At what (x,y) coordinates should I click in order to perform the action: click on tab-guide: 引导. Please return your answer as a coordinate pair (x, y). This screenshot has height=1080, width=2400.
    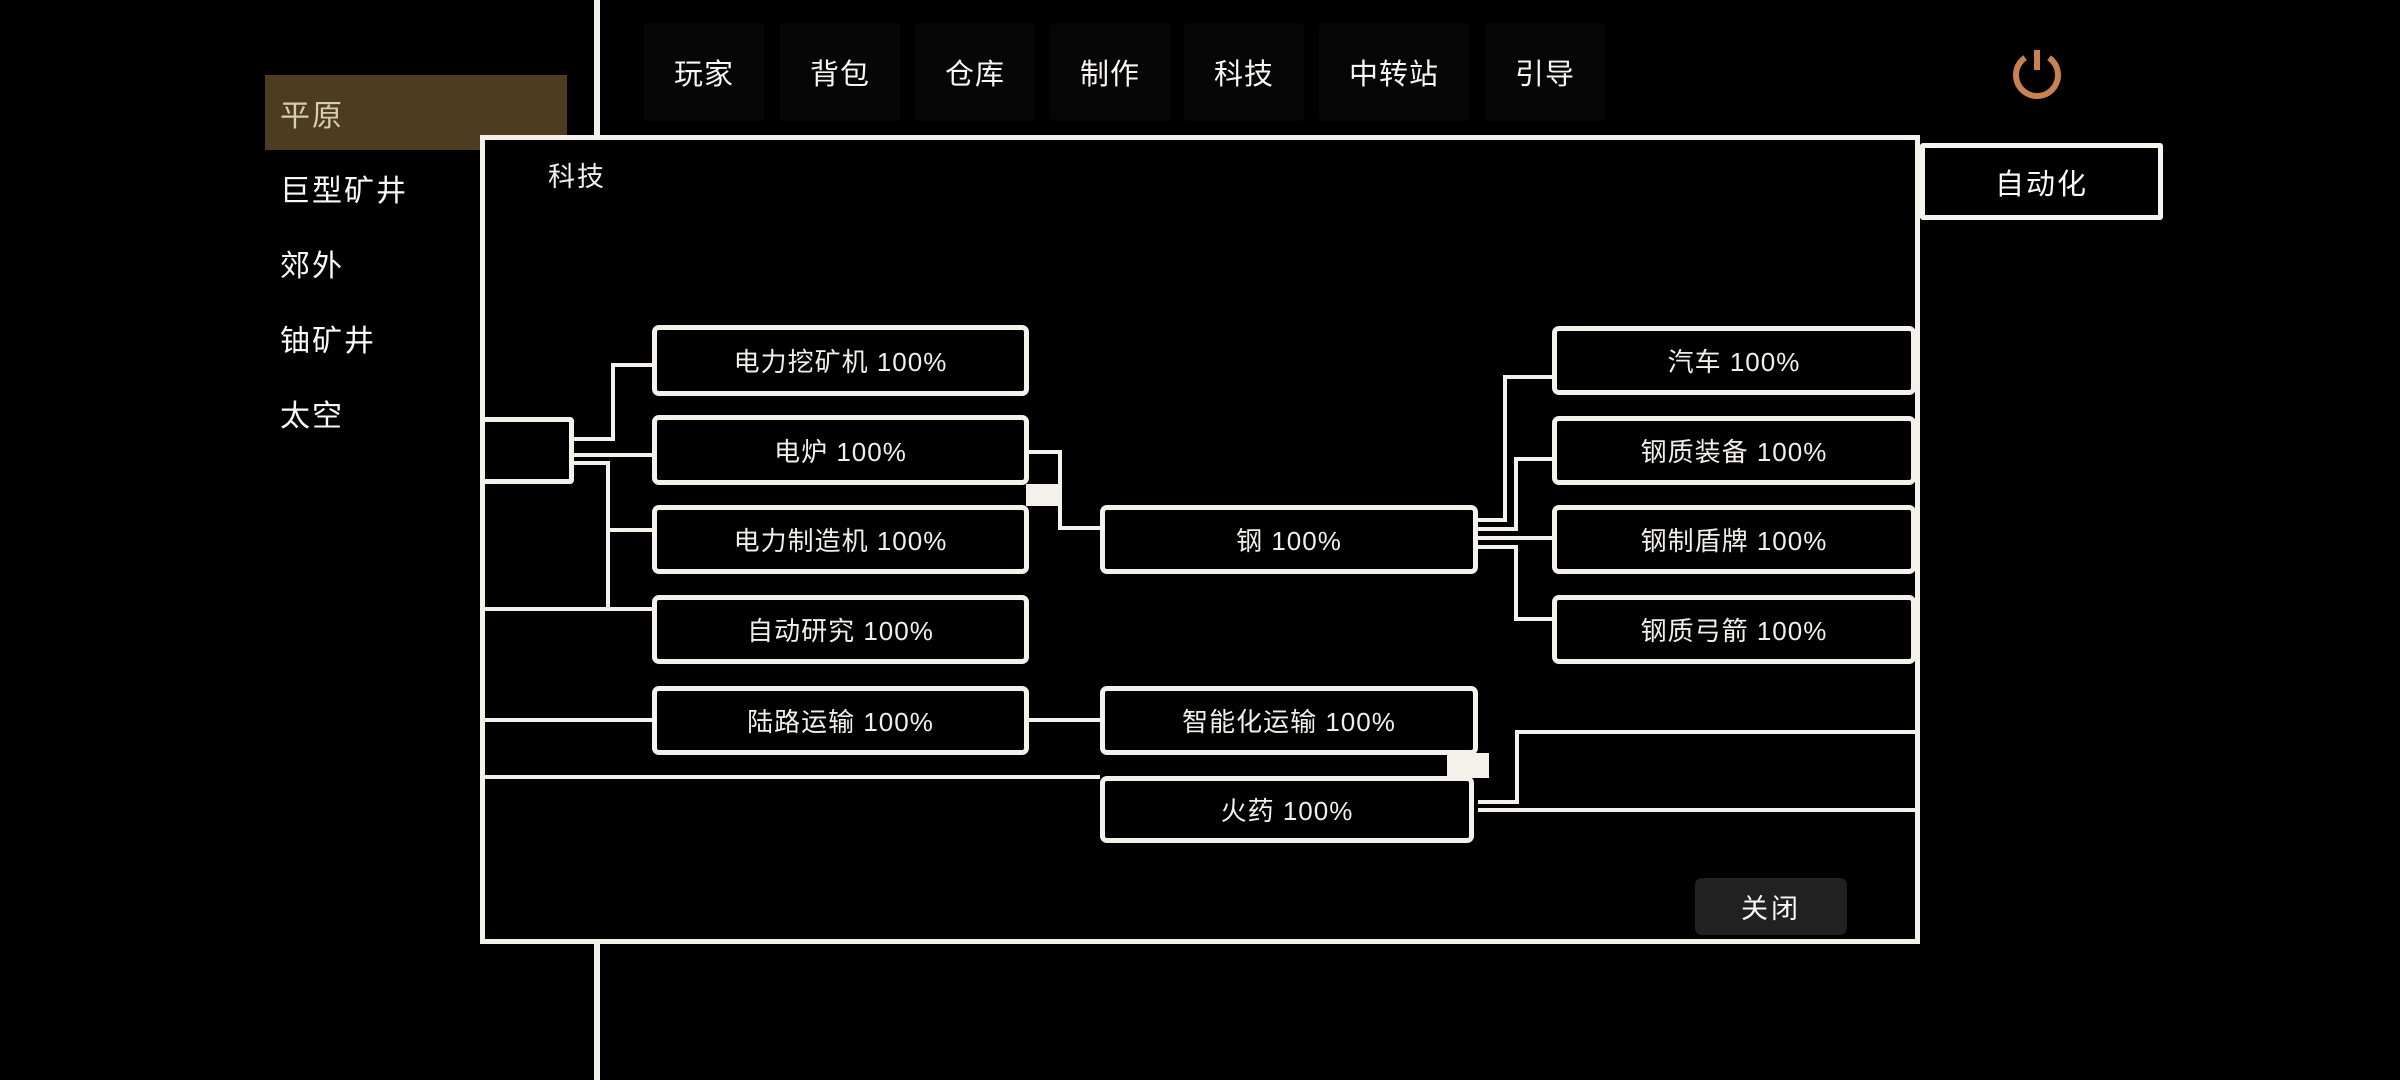
    Looking at the image, I should click on (1545, 72).